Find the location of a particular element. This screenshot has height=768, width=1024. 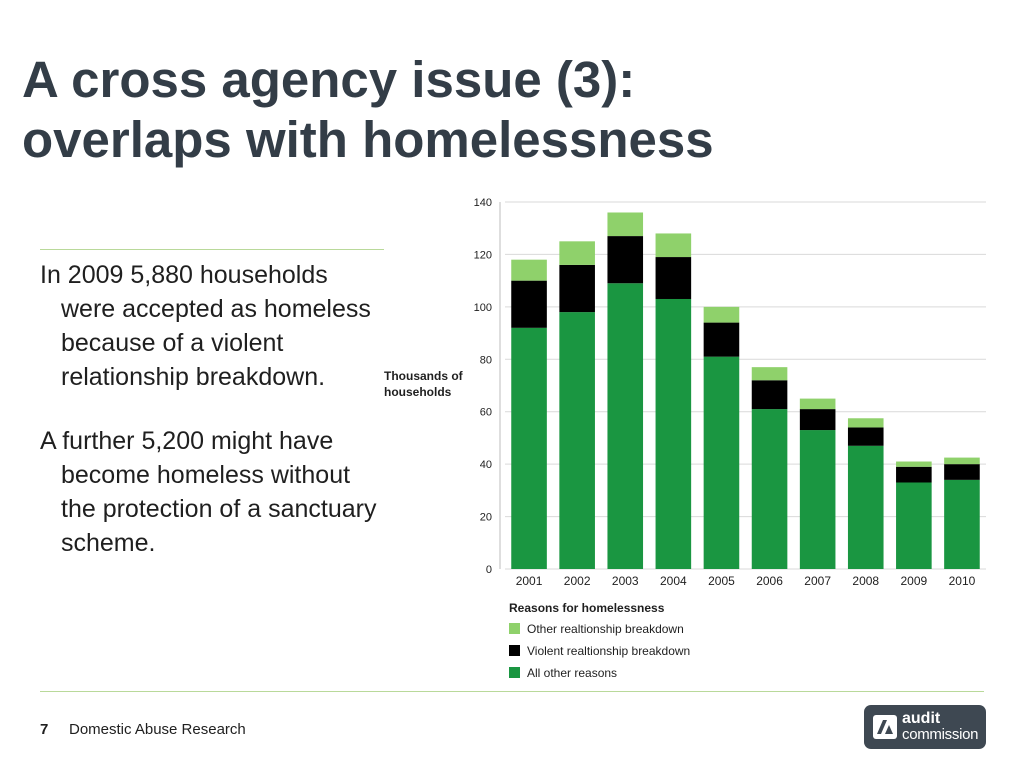

y-tick-label: 80 is located at coordinates (486, 360).